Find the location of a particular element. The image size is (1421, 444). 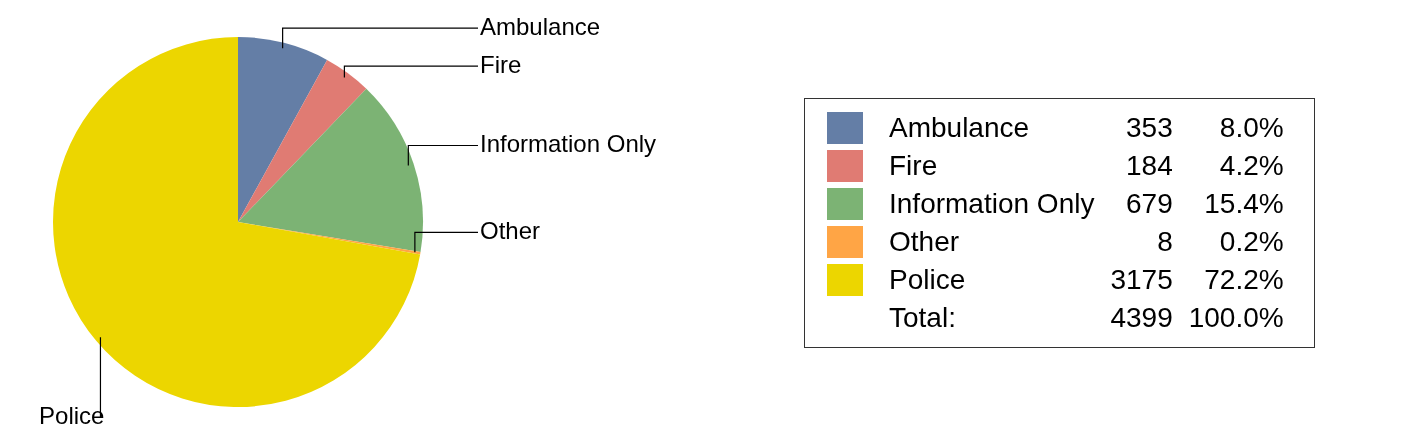

slice-label: Police is located at coordinates (72, 415).